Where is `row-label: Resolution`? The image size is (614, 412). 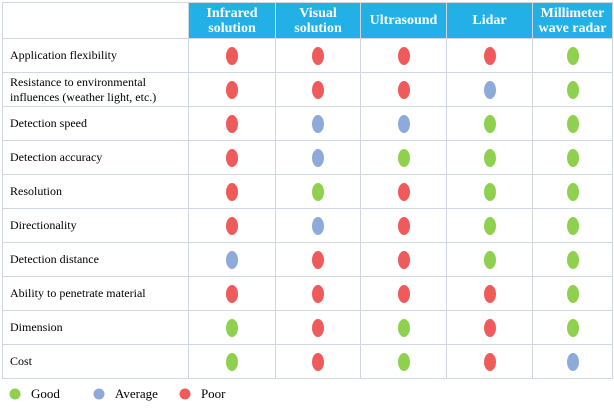
row-label: Resolution is located at coordinates (95, 191).